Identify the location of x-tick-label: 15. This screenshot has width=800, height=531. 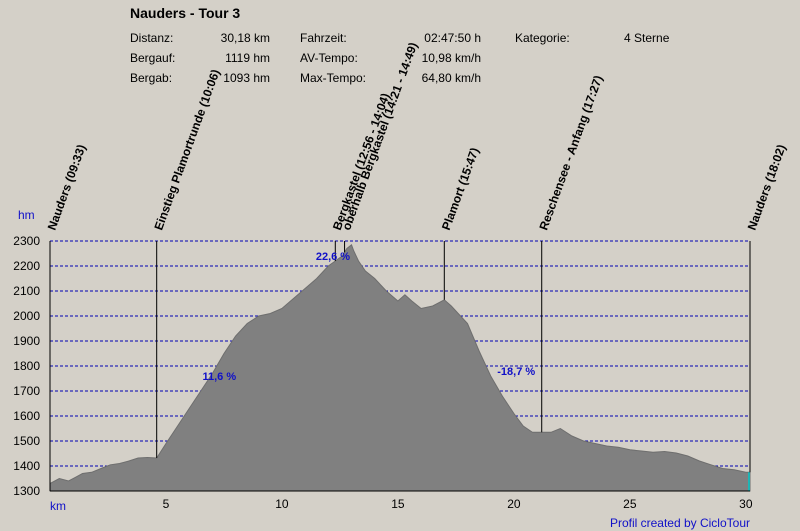
(398, 504).